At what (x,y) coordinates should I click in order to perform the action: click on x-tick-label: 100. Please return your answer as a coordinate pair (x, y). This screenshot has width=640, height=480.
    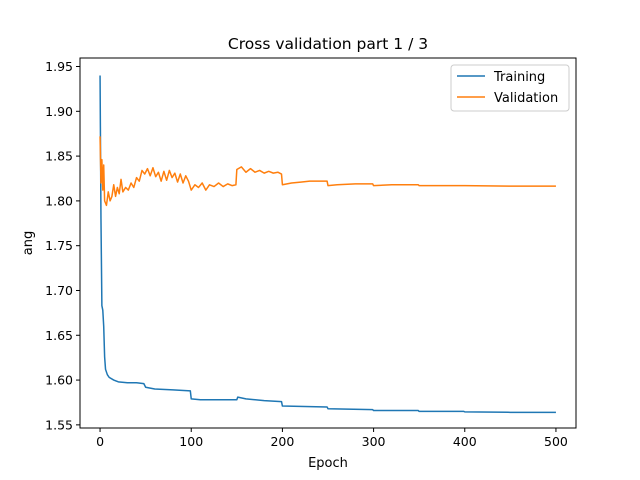
    Looking at the image, I should click on (191, 441).